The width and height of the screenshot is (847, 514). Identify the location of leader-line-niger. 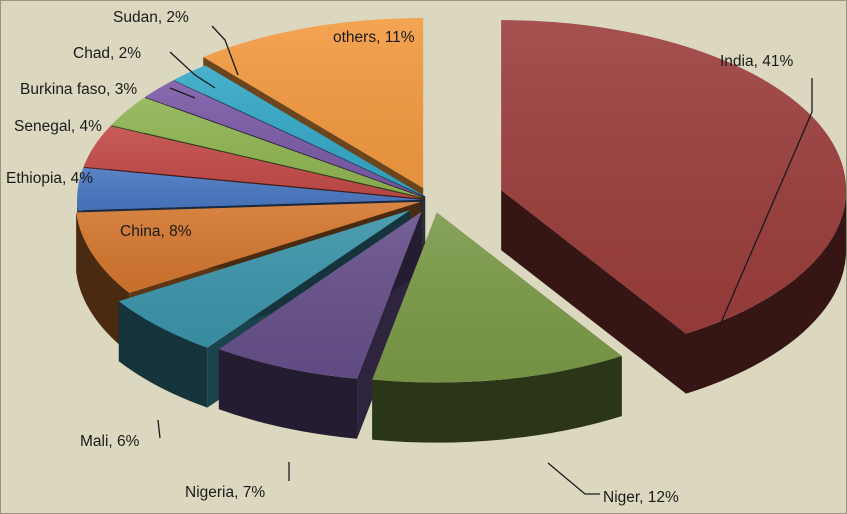
(573, 478).